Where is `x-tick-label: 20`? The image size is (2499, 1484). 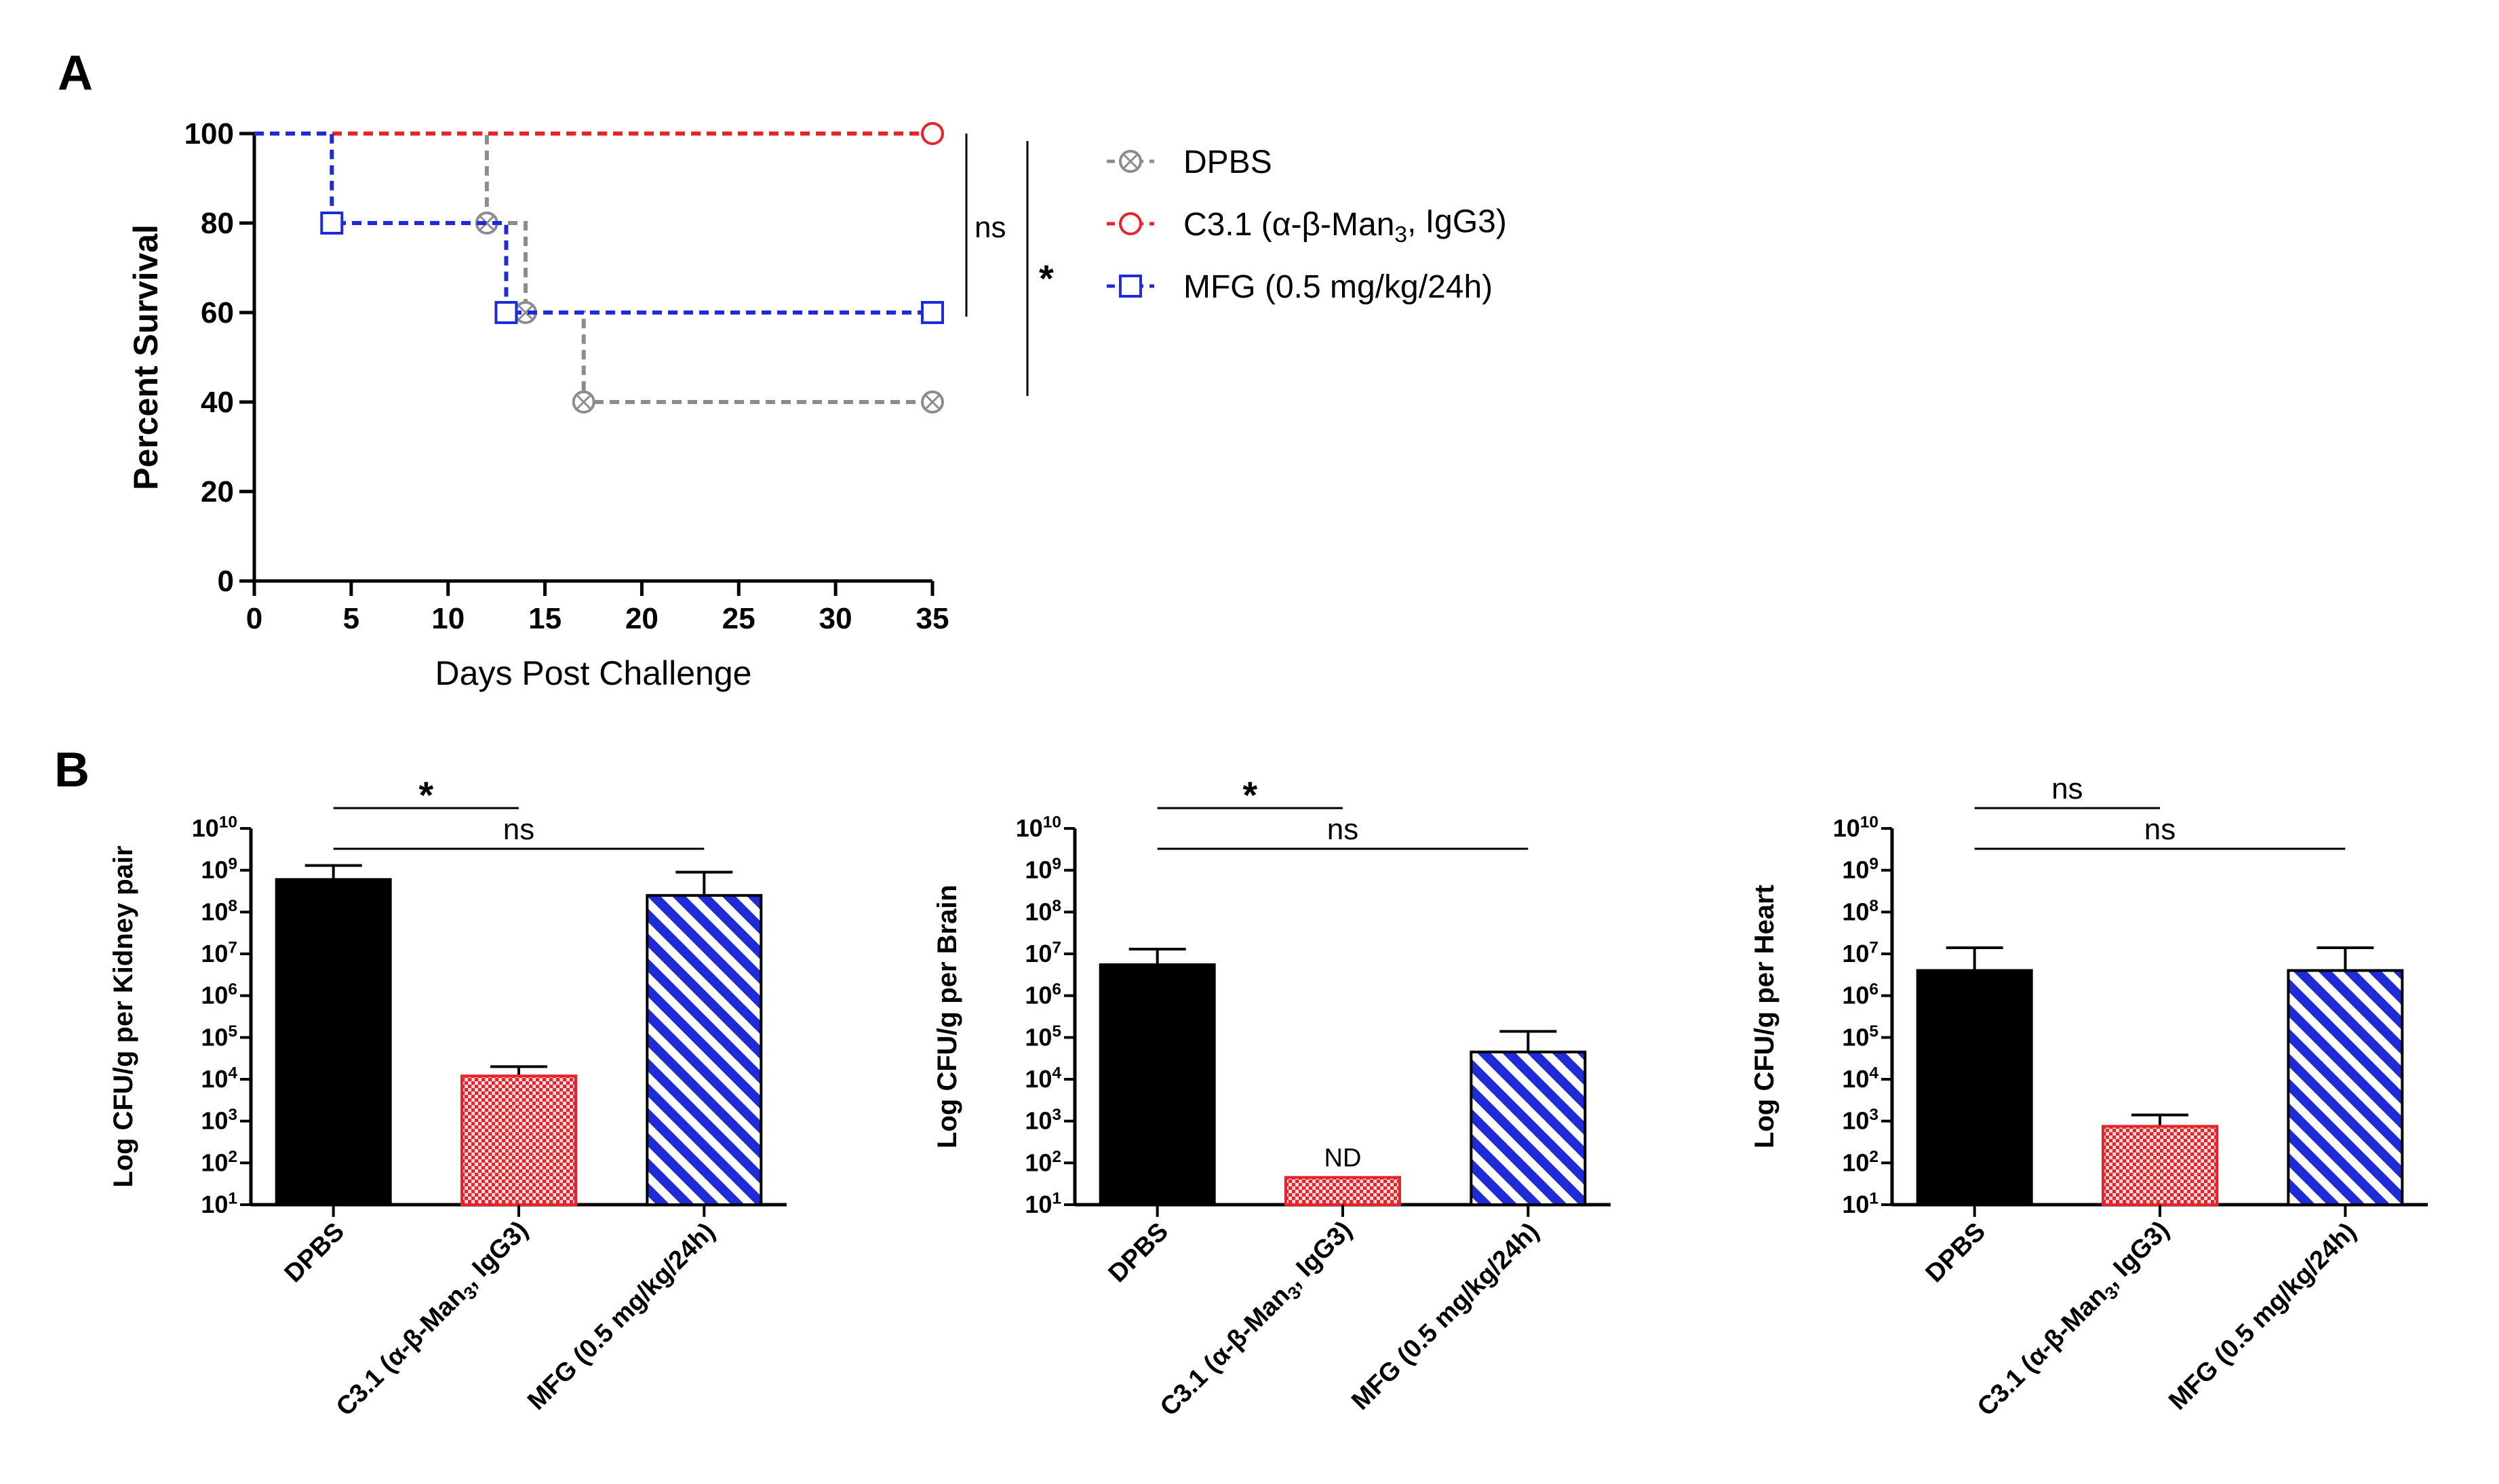 x-tick-label: 20 is located at coordinates (641, 618).